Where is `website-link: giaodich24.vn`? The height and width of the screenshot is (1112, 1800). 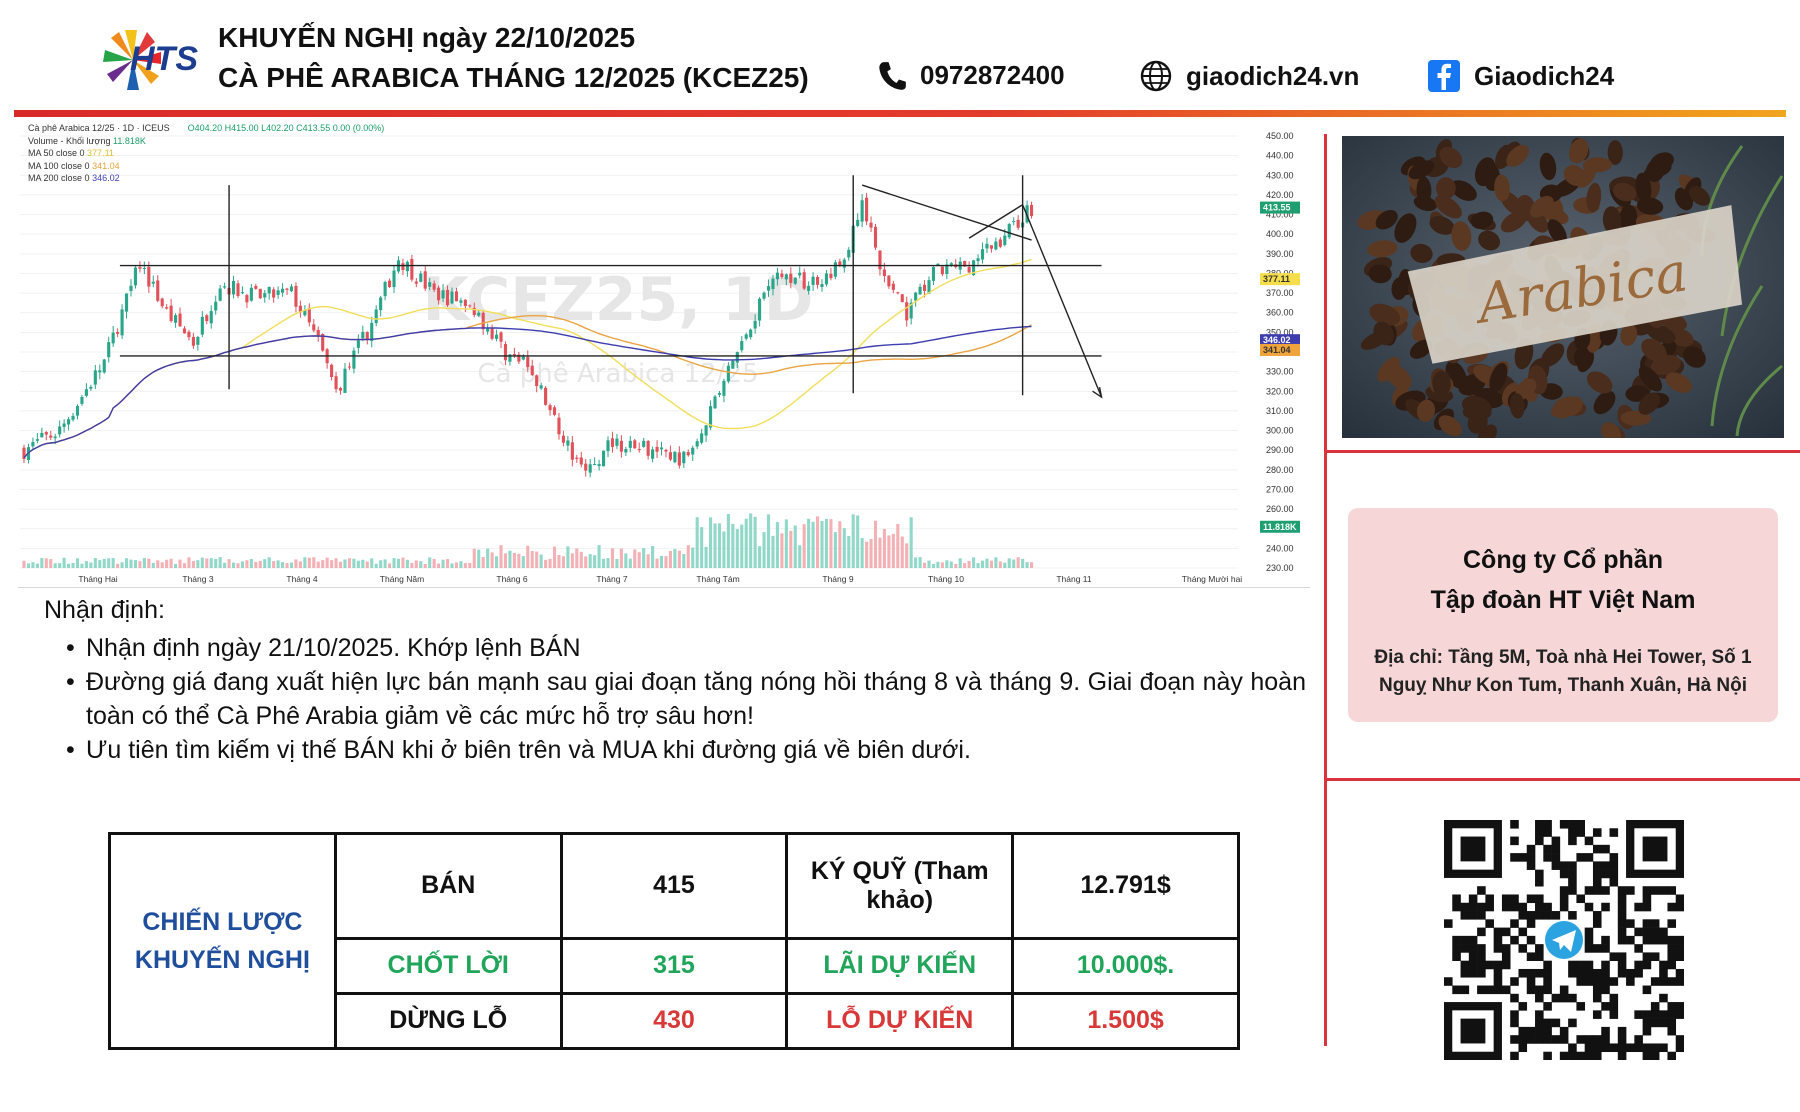
website-link: giaodich24.vn is located at coordinates (1249, 76).